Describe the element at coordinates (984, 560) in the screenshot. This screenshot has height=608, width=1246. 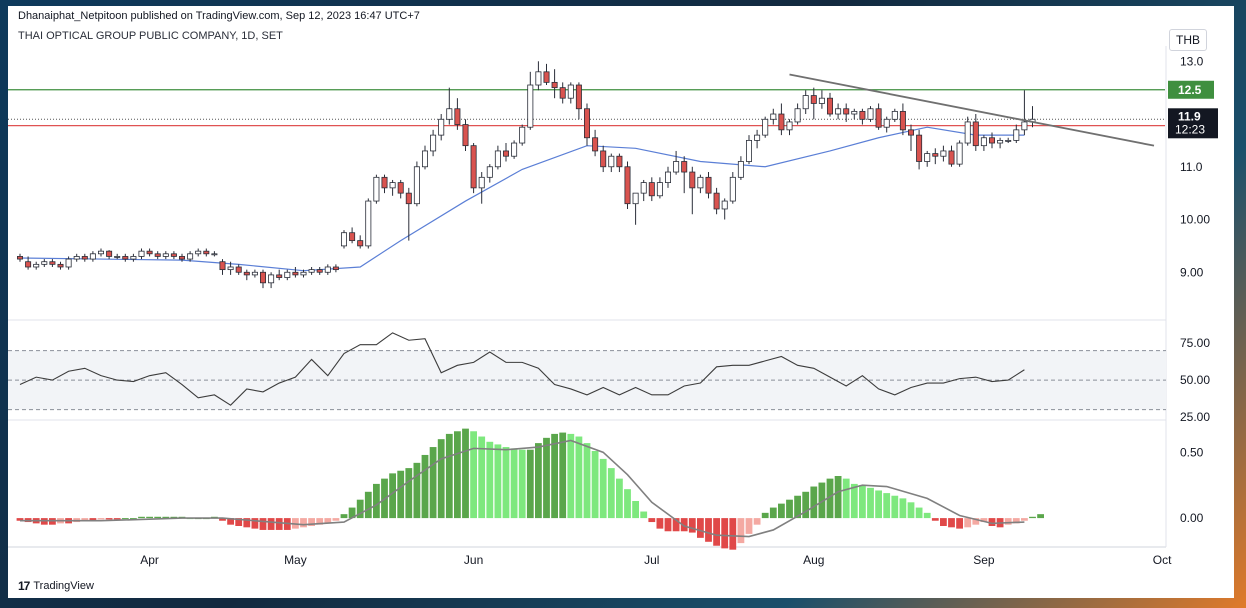
I see `month-label: Sep` at that location.